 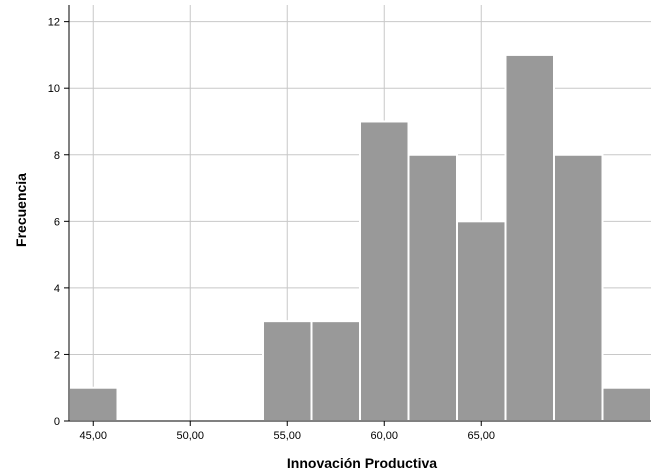 What do you see at coordinates (57, 355) in the screenshot?
I see `y-tick-label: 2` at bounding box center [57, 355].